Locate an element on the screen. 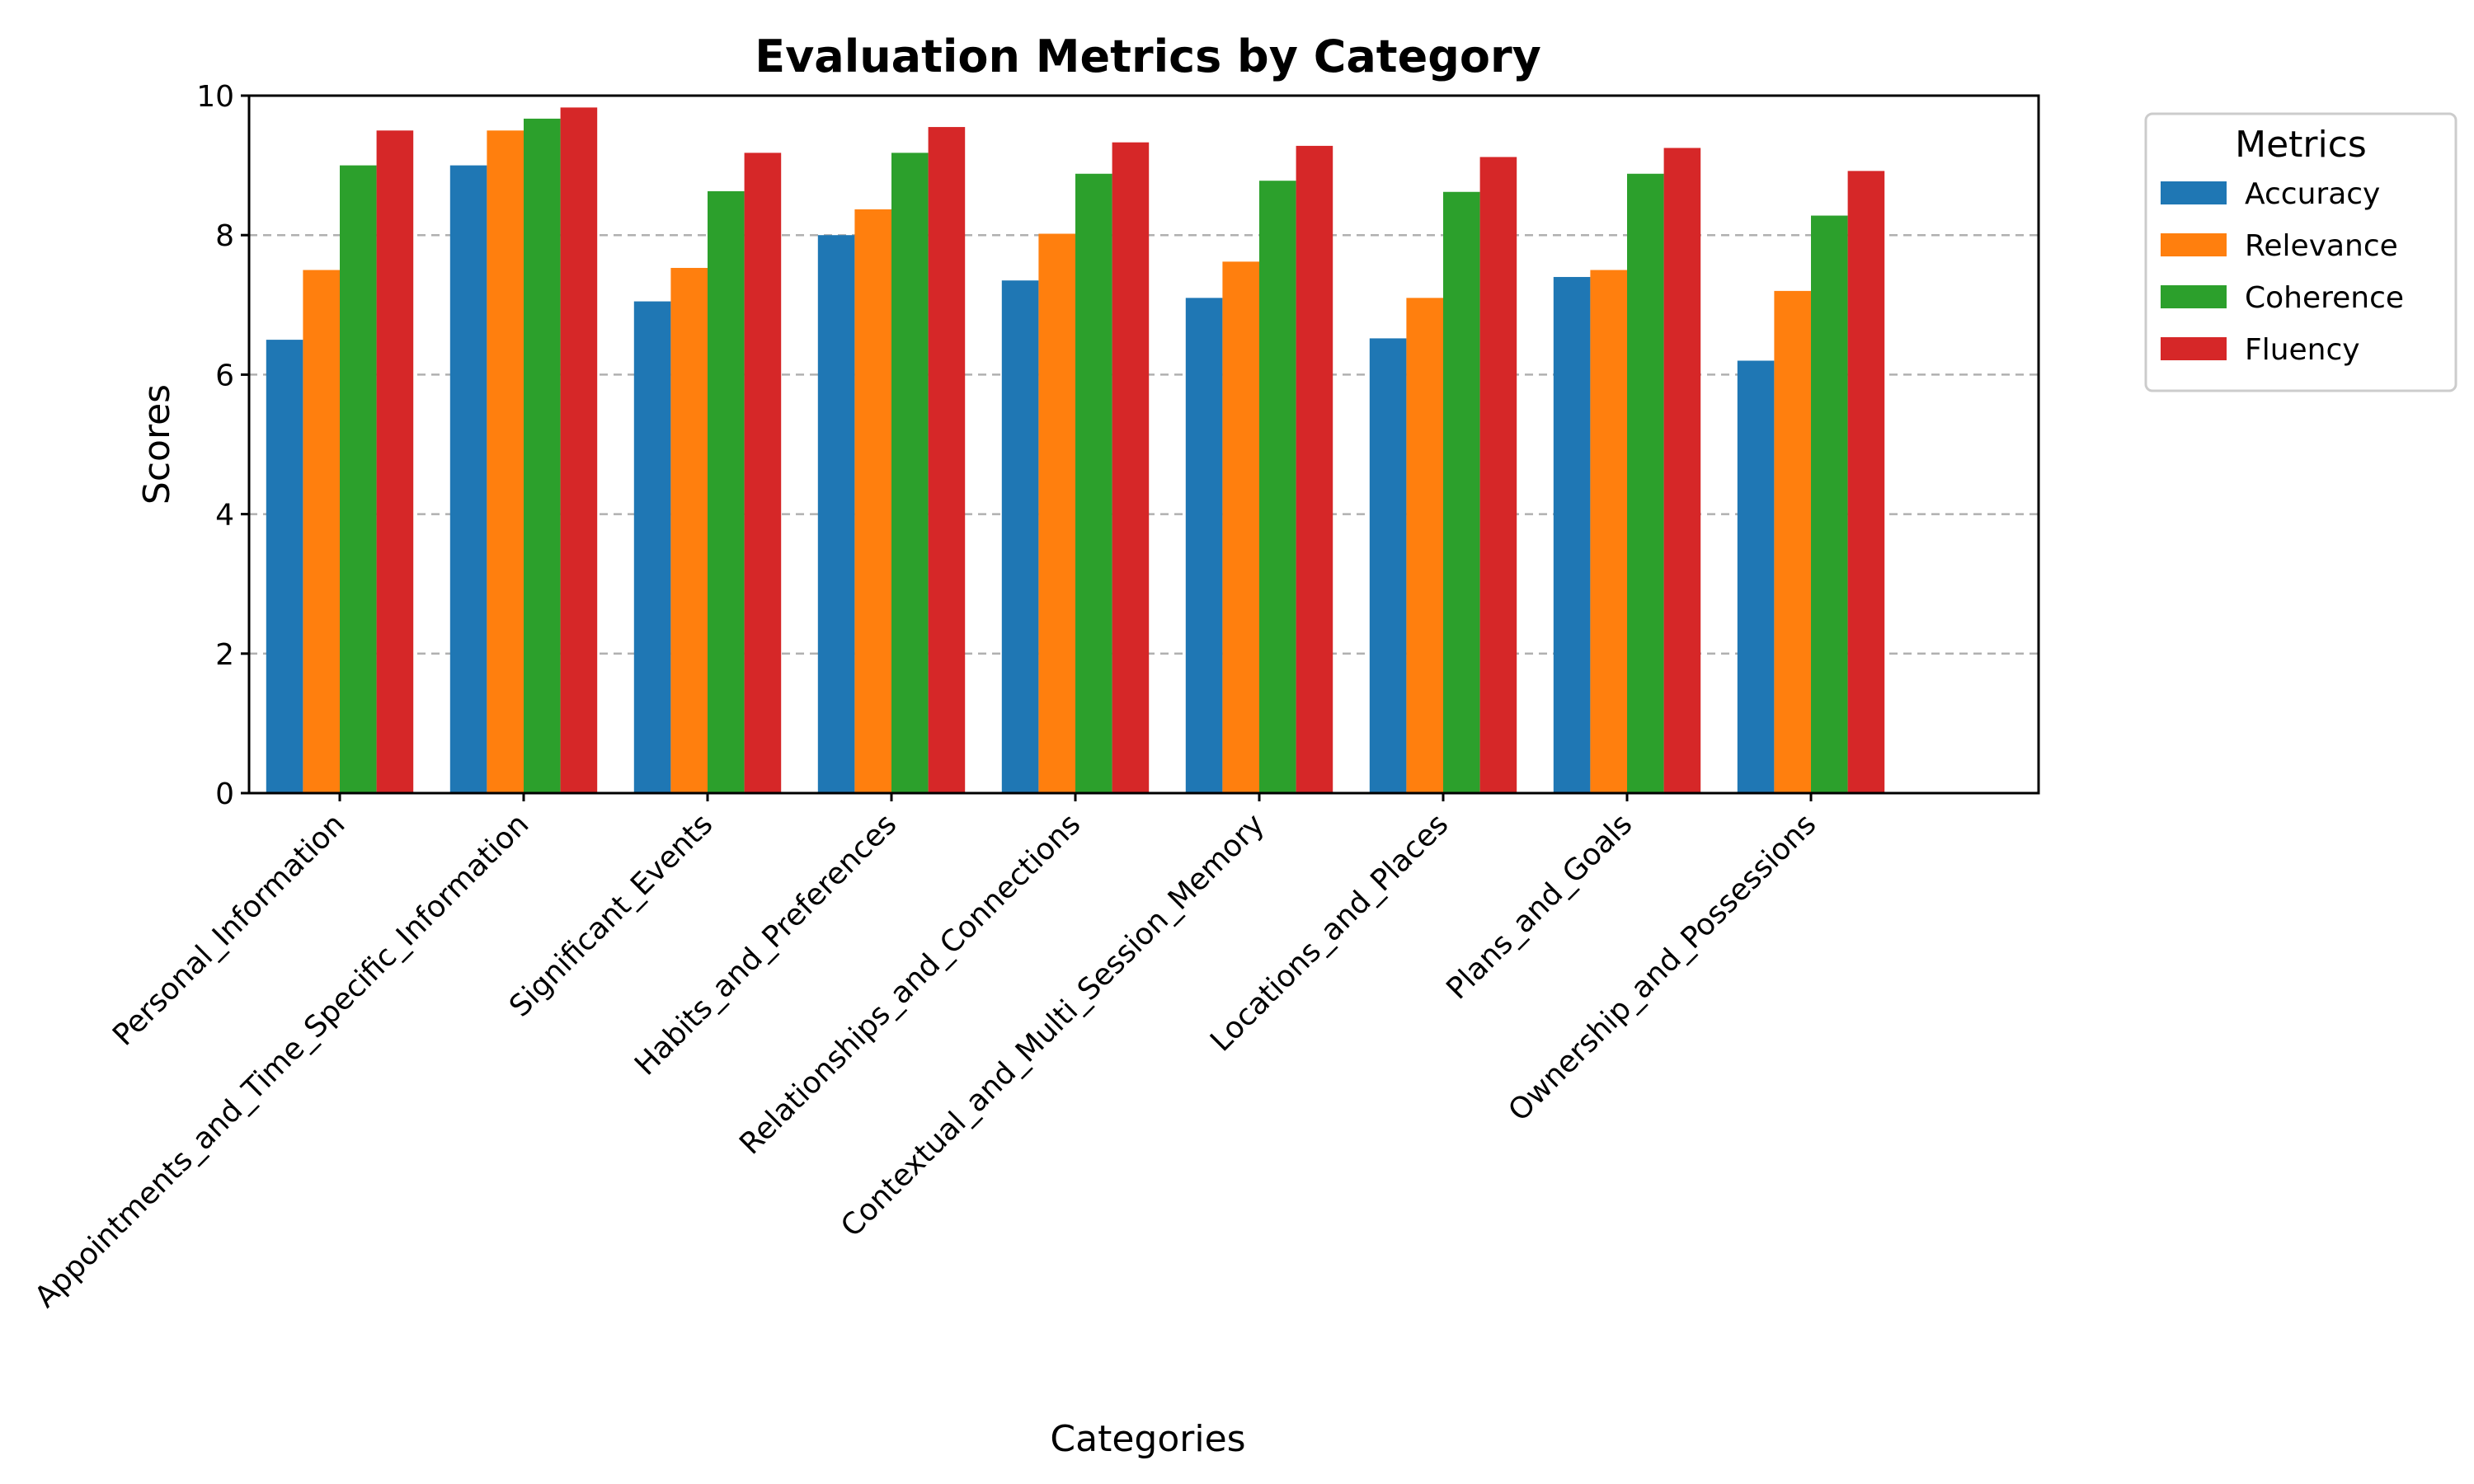 This screenshot has height=1484, width=2474. y-tick-label: 2 is located at coordinates (224, 655).